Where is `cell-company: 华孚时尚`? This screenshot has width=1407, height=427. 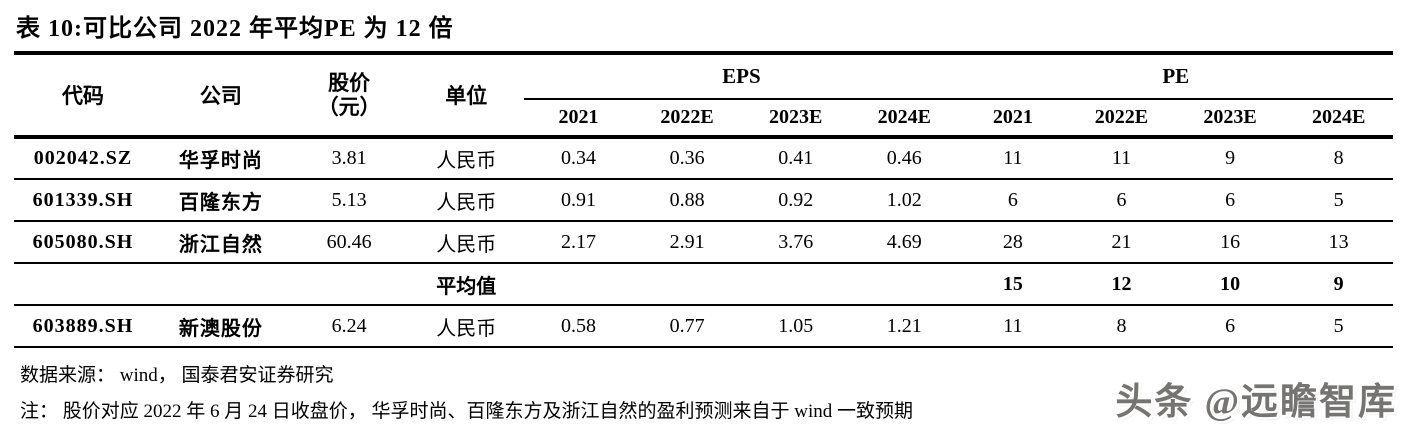
cell-company: 华孚时尚 is located at coordinates (220, 158).